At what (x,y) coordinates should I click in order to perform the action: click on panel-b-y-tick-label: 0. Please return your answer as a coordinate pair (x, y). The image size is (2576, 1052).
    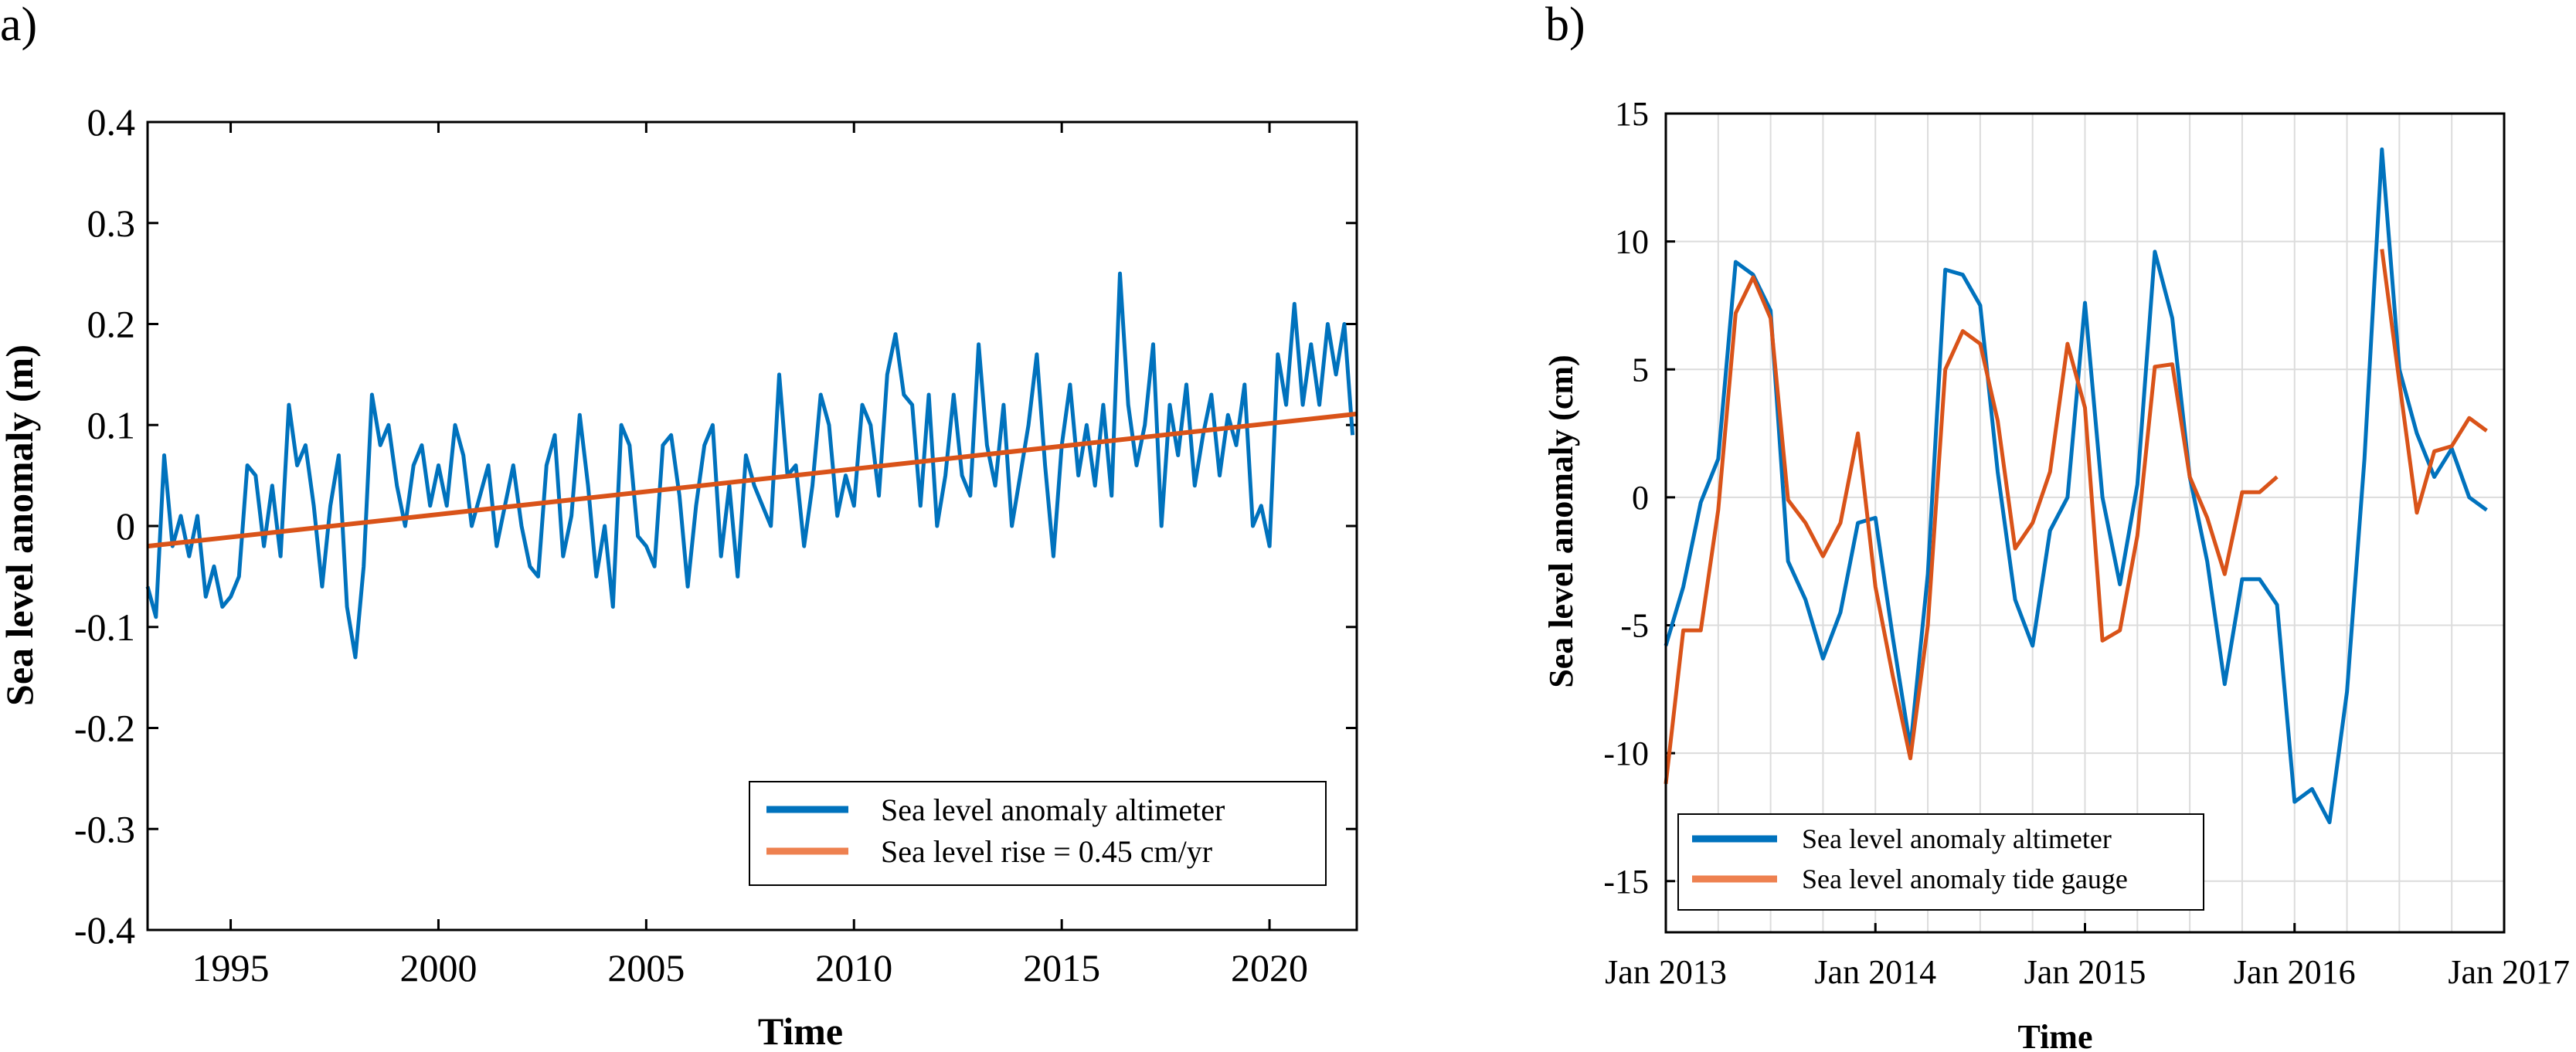
    Looking at the image, I should click on (1640, 498).